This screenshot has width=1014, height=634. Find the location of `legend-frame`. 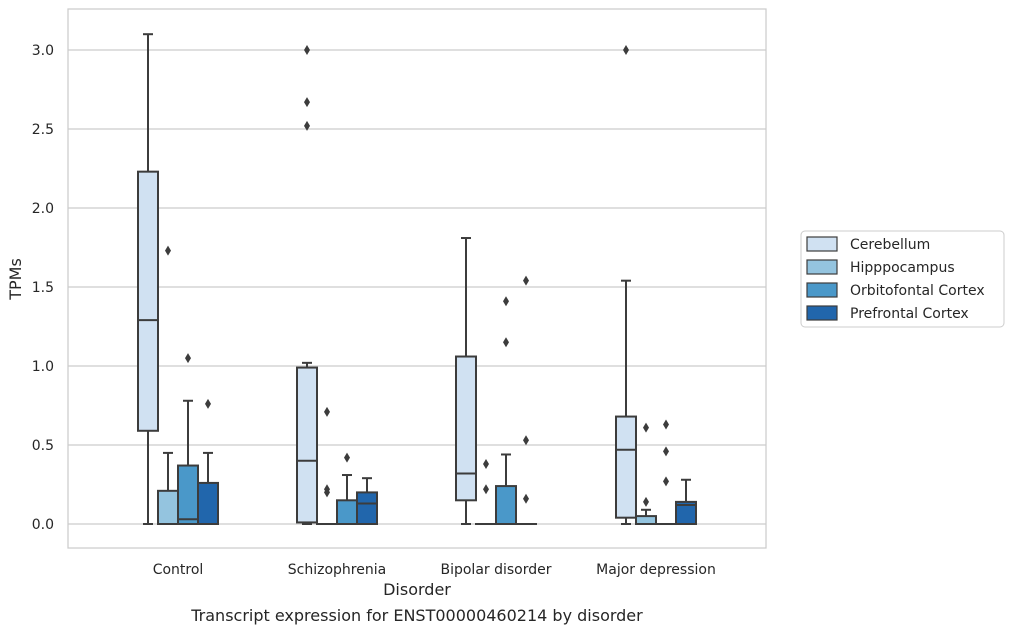

legend-frame is located at coordinates (902, 279).